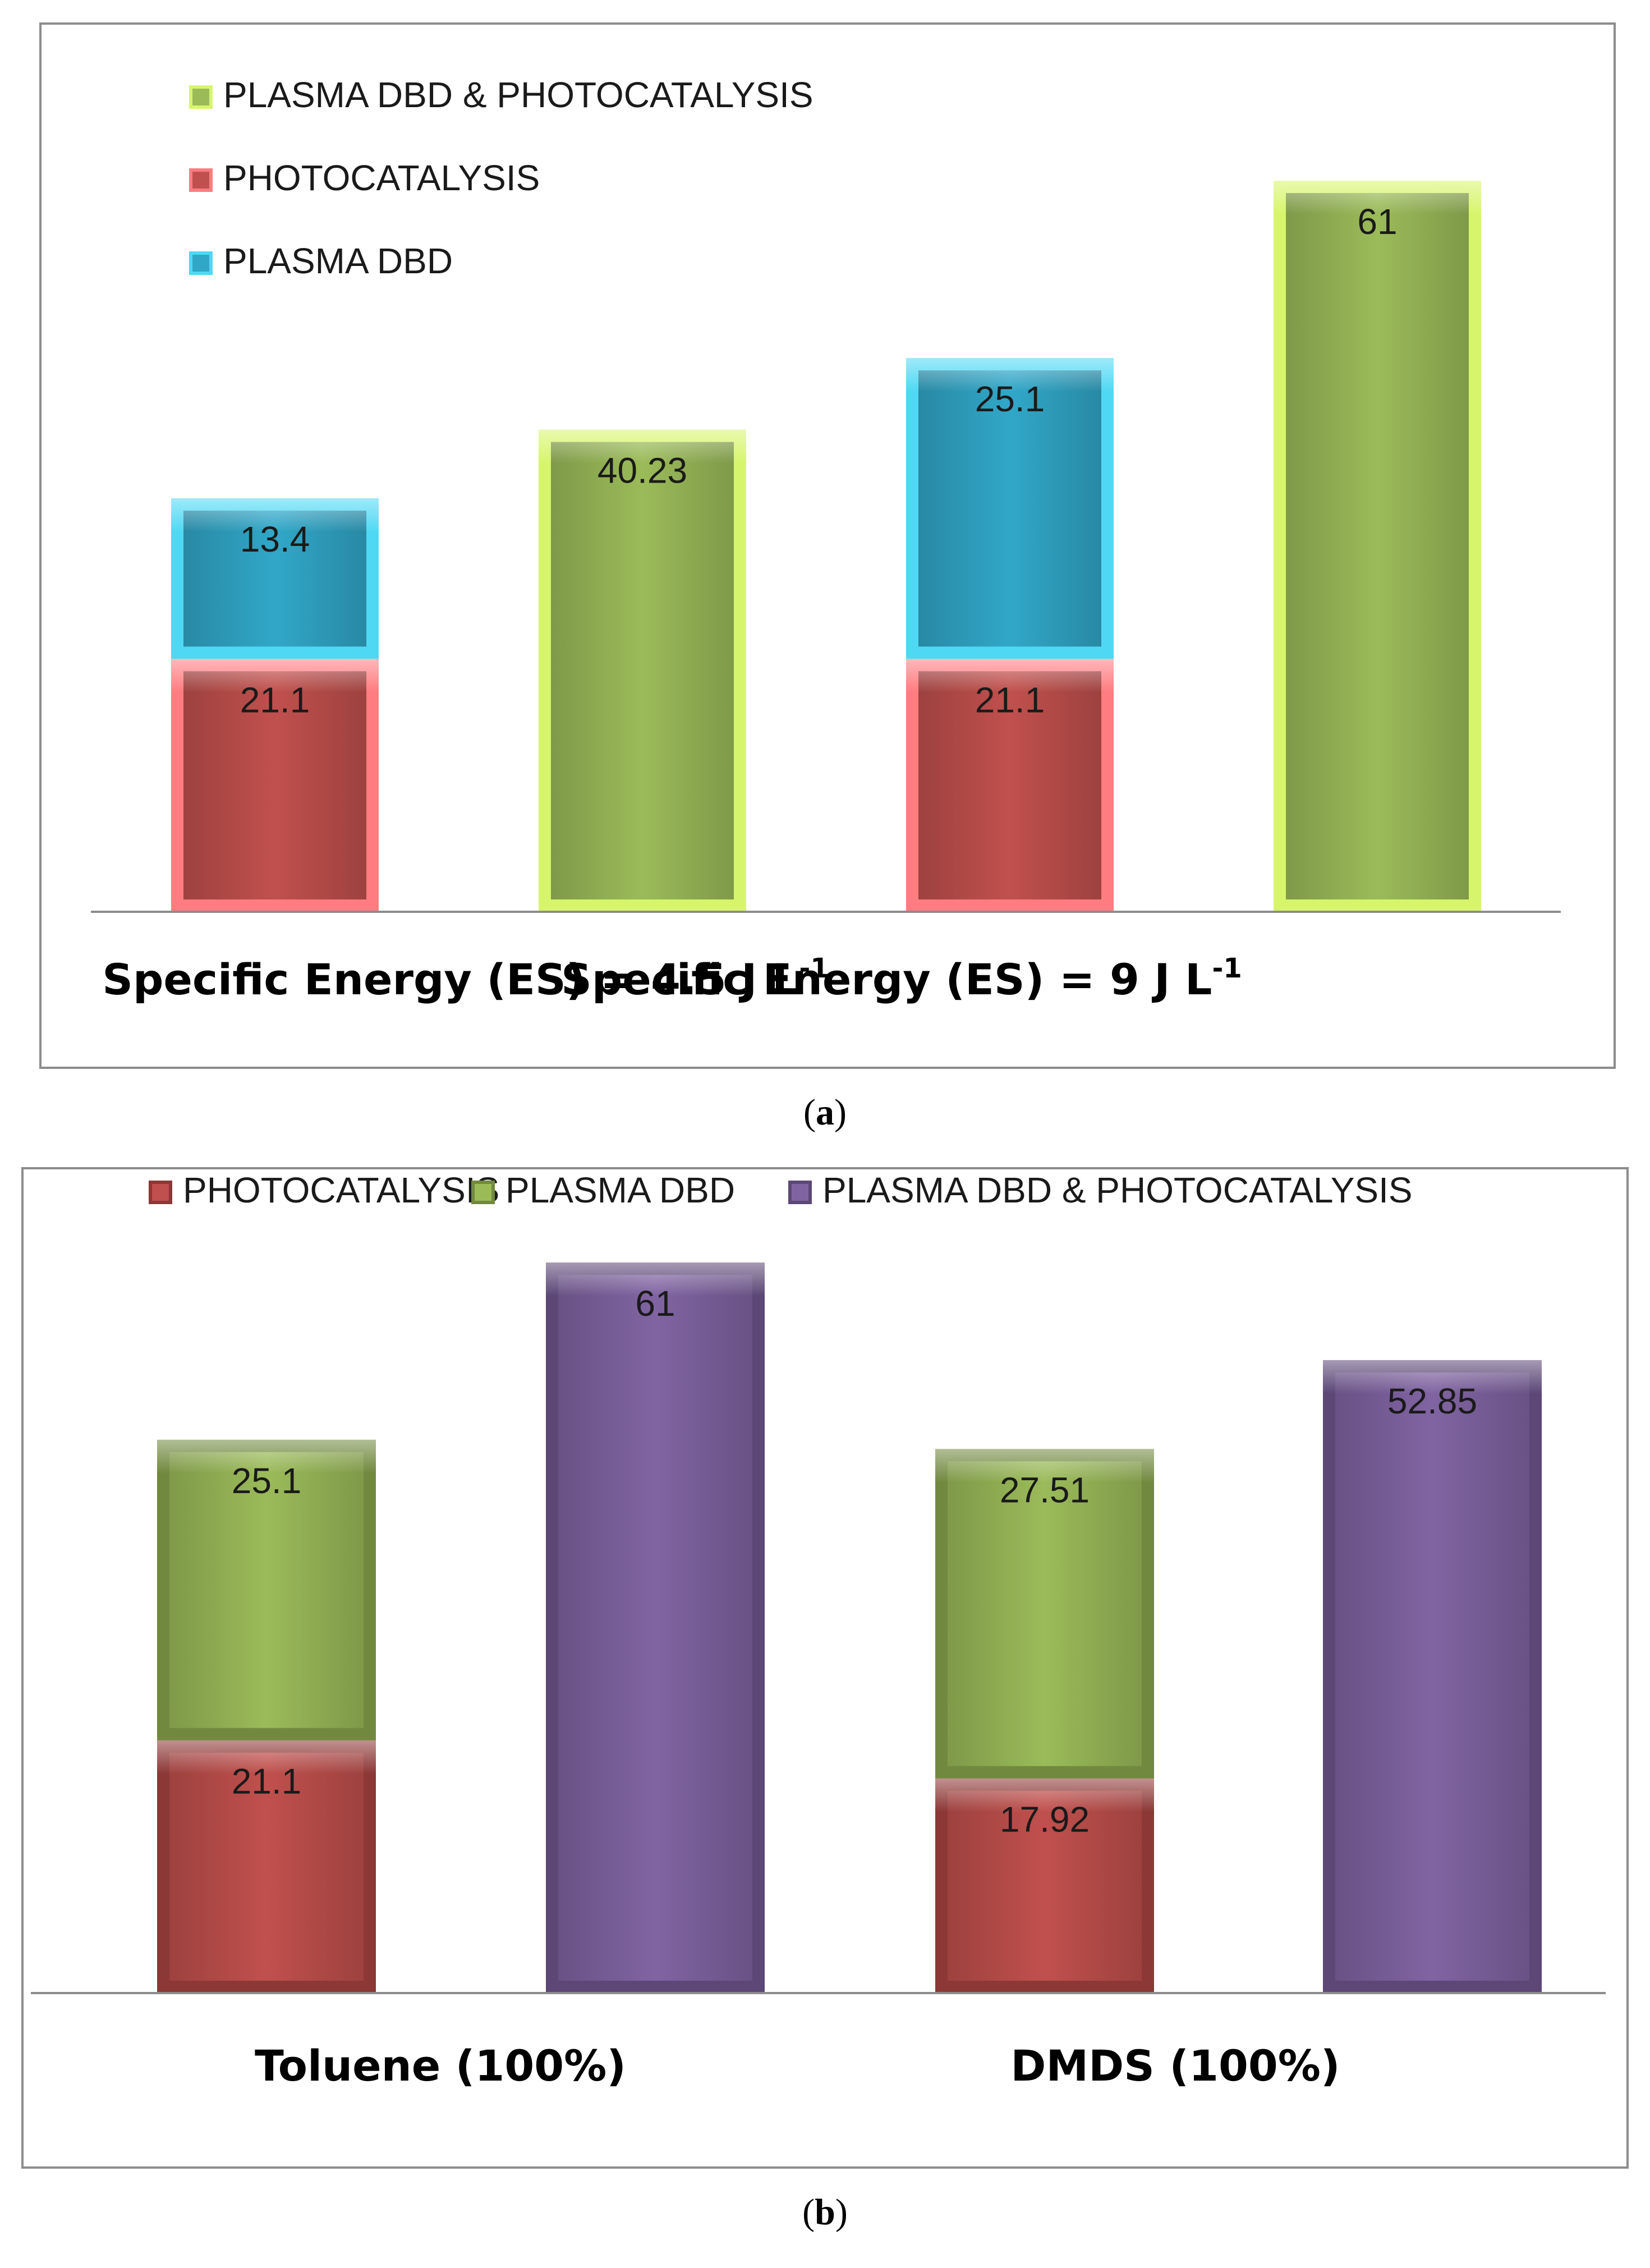  I want to click on category-label-0: Specific Energy (ES) = 4.5 J L-1, so click(465, 978).